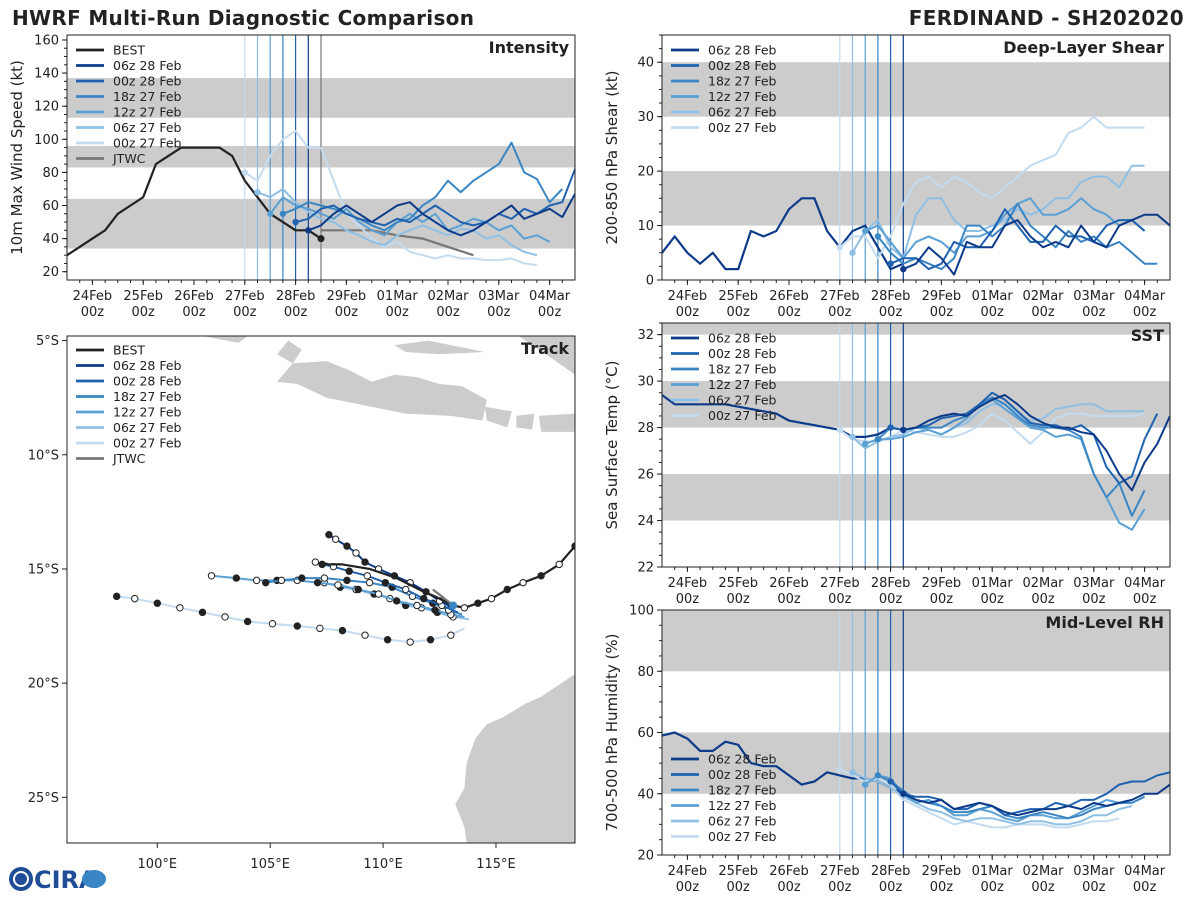  What do you see at coordinates (1145, 871) in the screenshot?
I see `rh-xtick-date: 04Mar` at bounding box center [1145, 871].